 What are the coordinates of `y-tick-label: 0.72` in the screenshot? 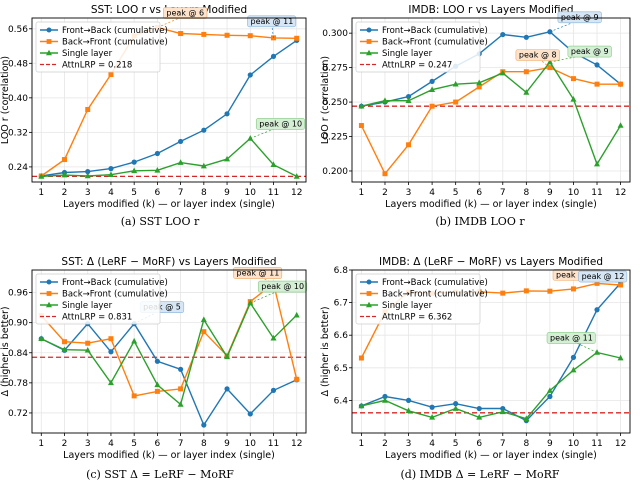 It's located at (18, 414).